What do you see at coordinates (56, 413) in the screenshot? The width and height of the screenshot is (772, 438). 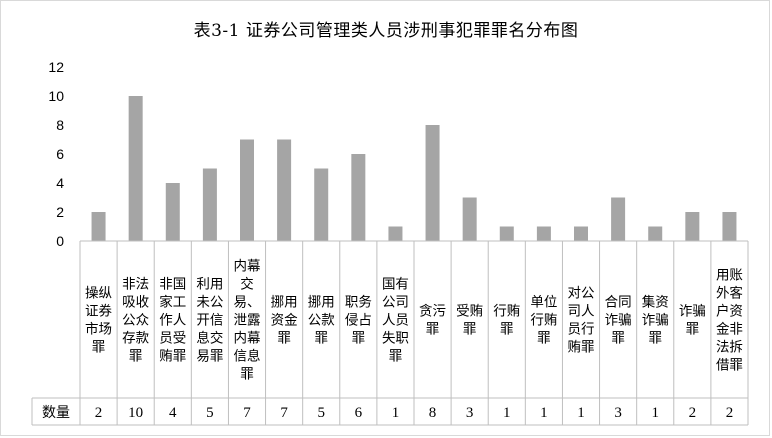 I see `series-label: 数量` at bounding box center [56, 413].